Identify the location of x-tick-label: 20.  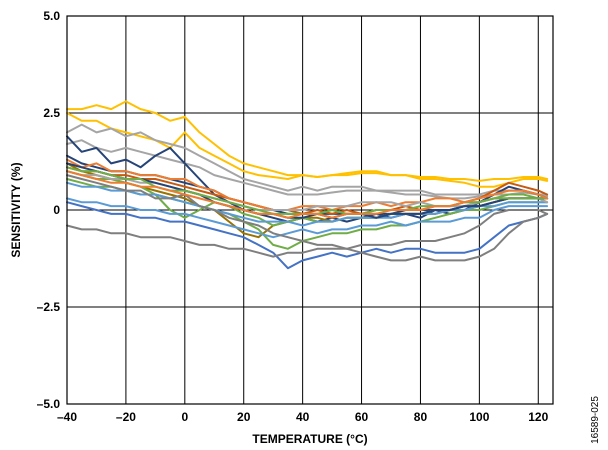
(244, 417).